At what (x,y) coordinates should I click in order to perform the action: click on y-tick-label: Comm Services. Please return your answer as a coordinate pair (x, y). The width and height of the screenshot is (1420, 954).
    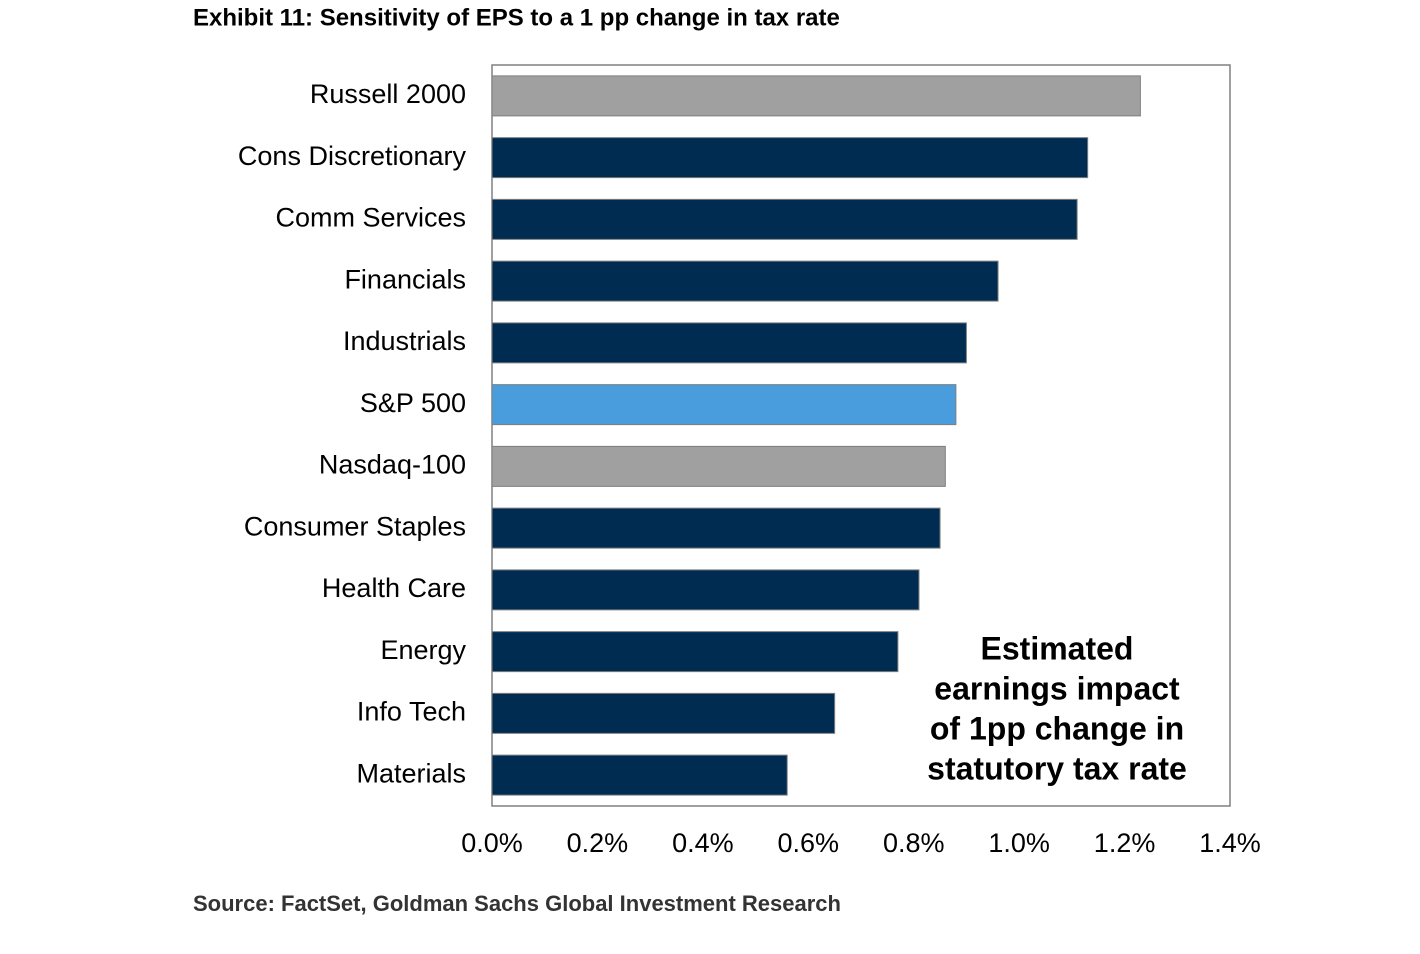
    Looking at the image, I should click on (370, 218).